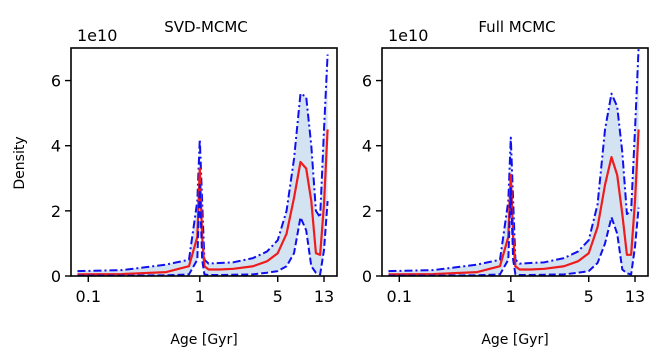 The height and width of the screenshot is (349, 651). I want to click on chart-title: Full MCMC, so click(516, 27).